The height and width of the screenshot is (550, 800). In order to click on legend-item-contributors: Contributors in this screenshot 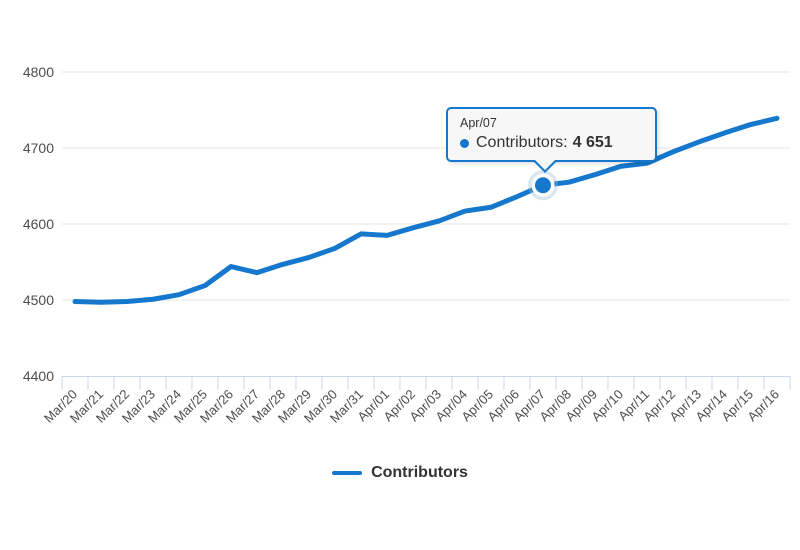, I will do `click(400, 473)`.